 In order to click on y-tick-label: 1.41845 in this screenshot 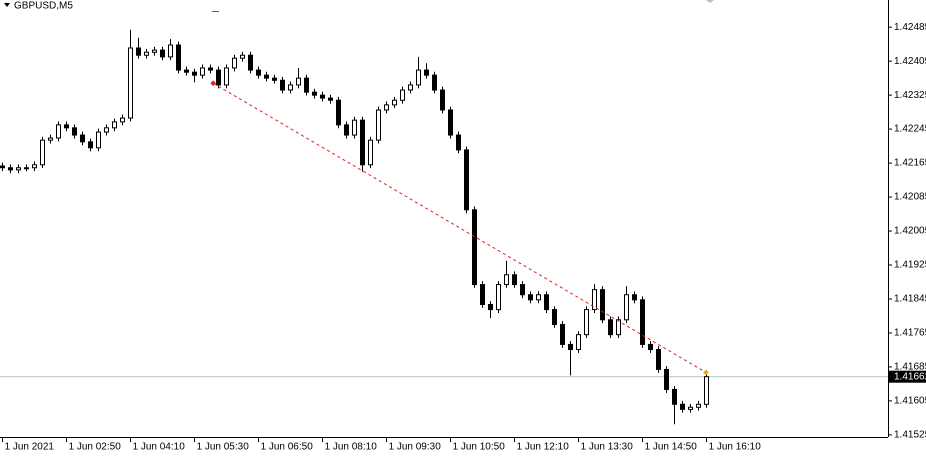, I will do `click(910, 299)`.